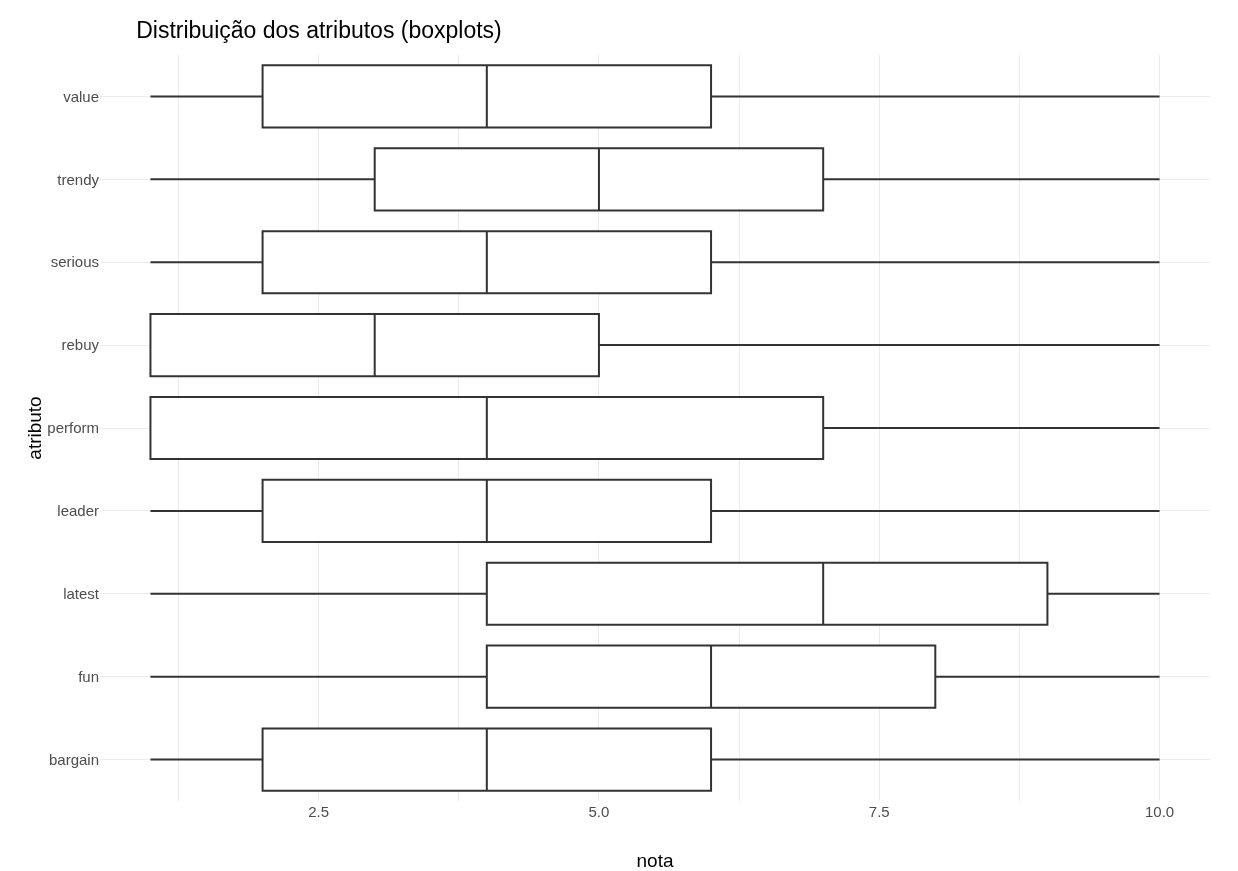 This screenshot has width=1238, height=871. I want to click on y-tick-label: serious, so click(74, 262).